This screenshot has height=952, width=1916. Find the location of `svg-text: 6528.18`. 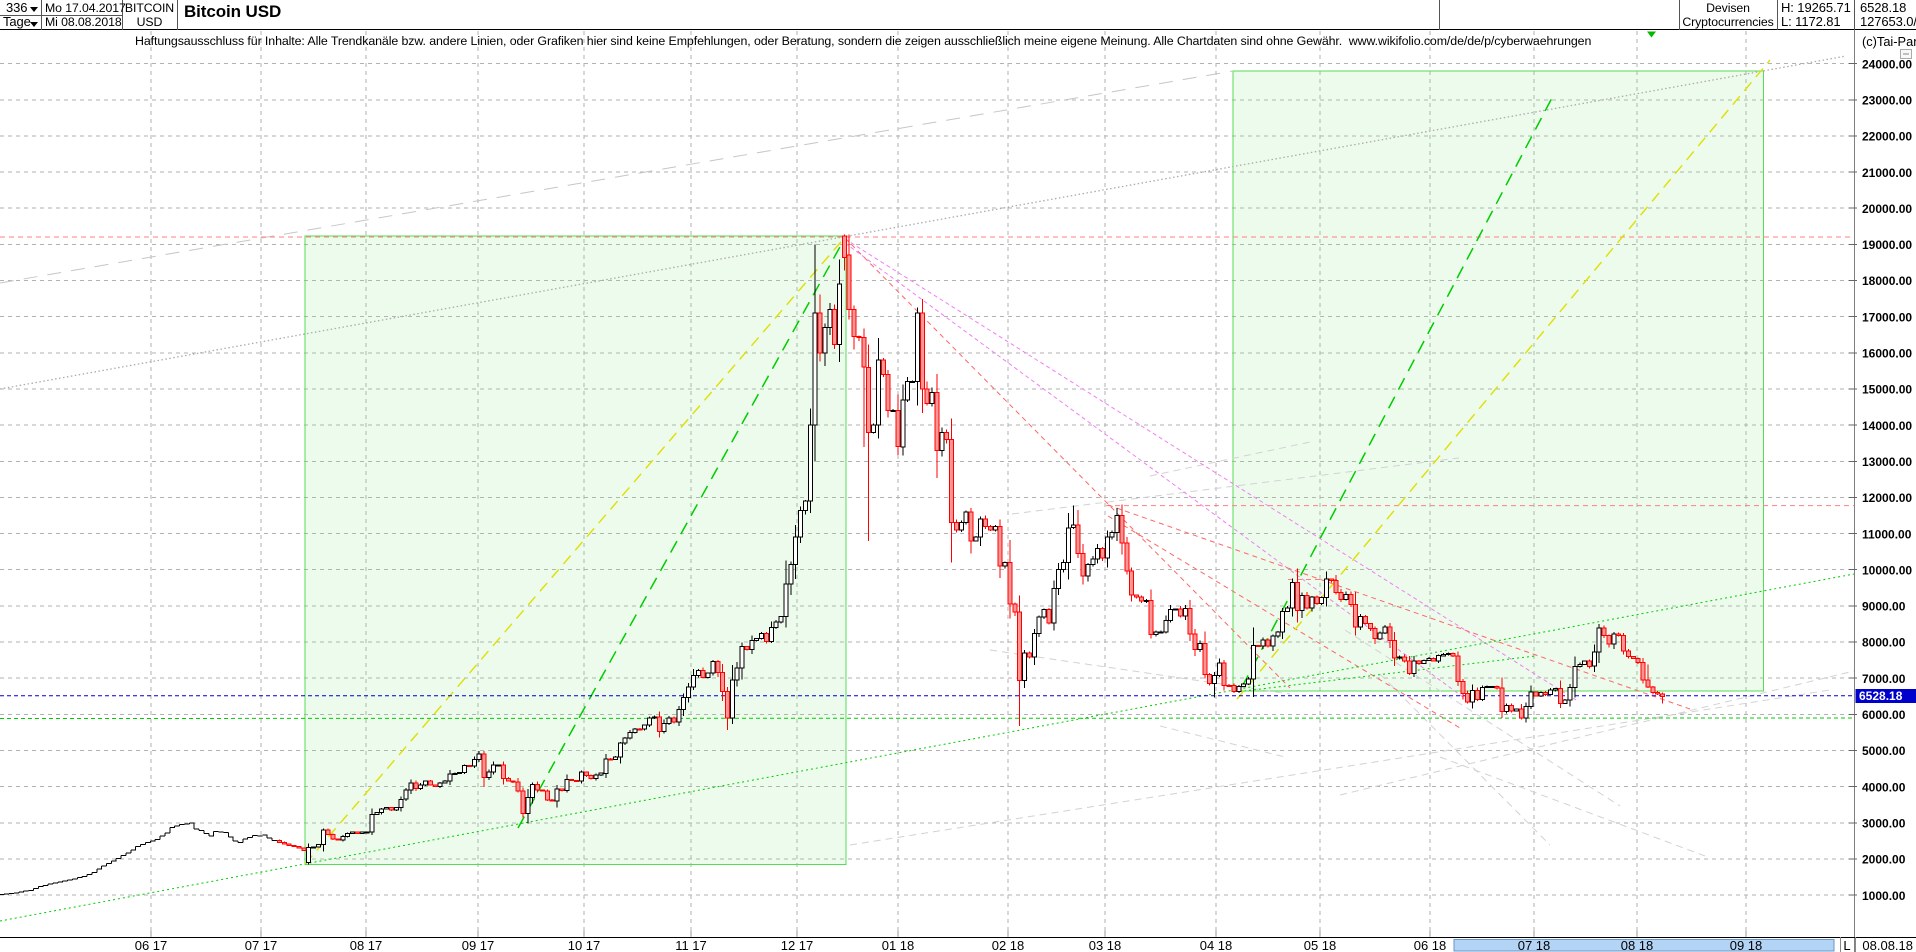

svg-text: 6528.18 is located at coordinates (1881, 696).